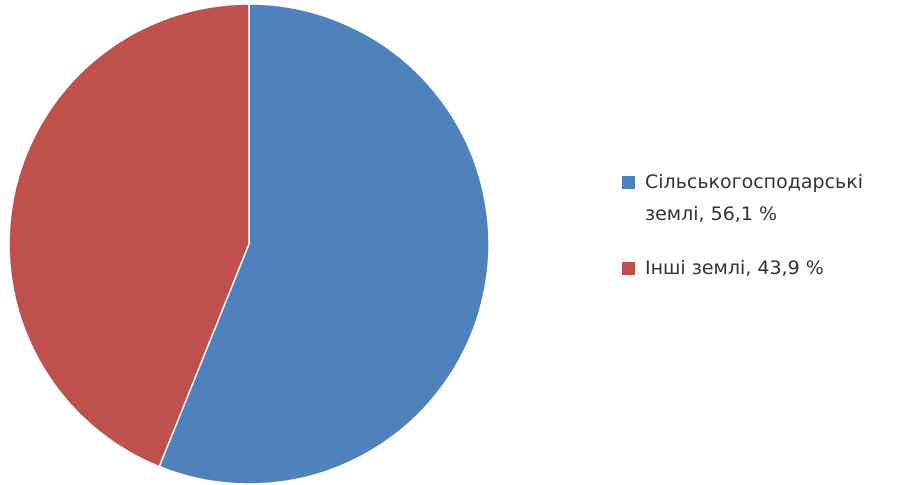  I want to click on legend-item: Сільськогосподарські землі, 56,1 %, so click(769, 198).